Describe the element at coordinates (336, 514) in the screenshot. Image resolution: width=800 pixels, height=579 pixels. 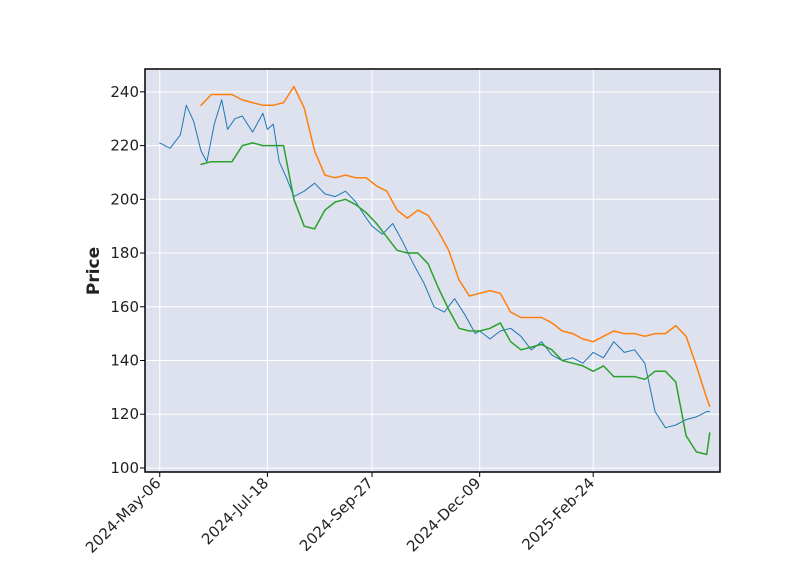
I see `x-tick-label: 2024-Sep-27` at that location.